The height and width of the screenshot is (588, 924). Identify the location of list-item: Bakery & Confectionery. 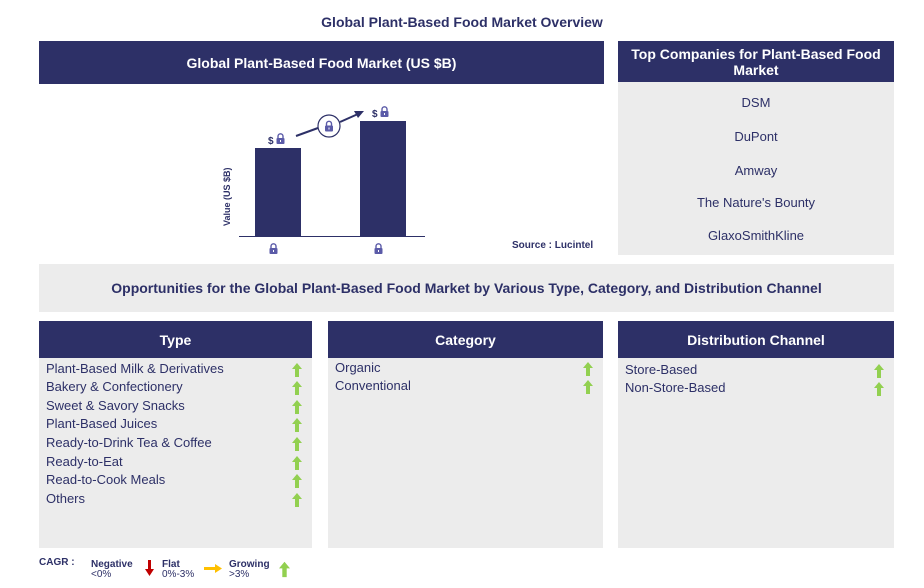
(174, 388).